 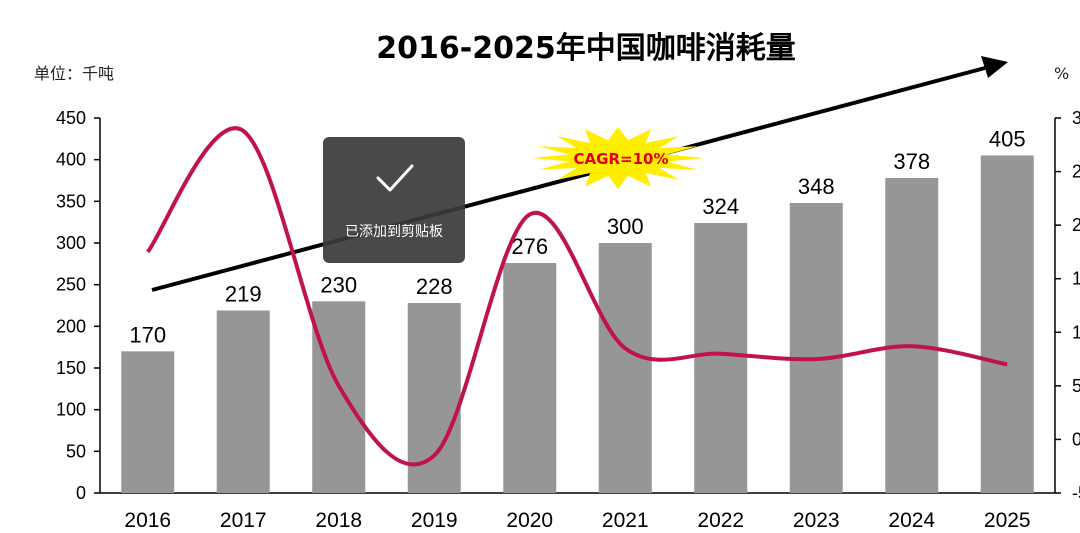 What do you see at coordinates (1076, 118) in the screenshot?
I see `right-tick-label: 30` at bounding box center [1076, 118].